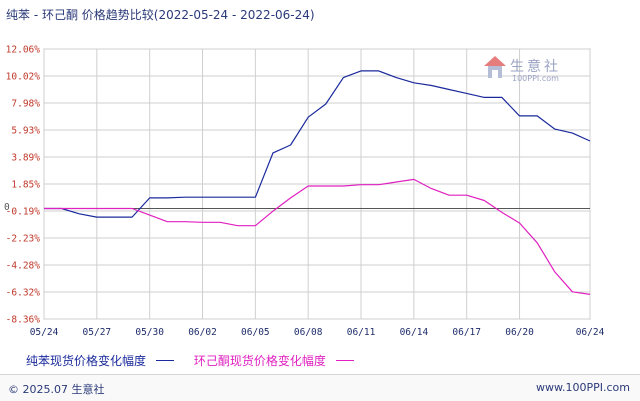 The image size is (640, 401). Describe the element at coordinates (308, 332) in the screenshot. I see `x-tick-label: 06/08` at that location.